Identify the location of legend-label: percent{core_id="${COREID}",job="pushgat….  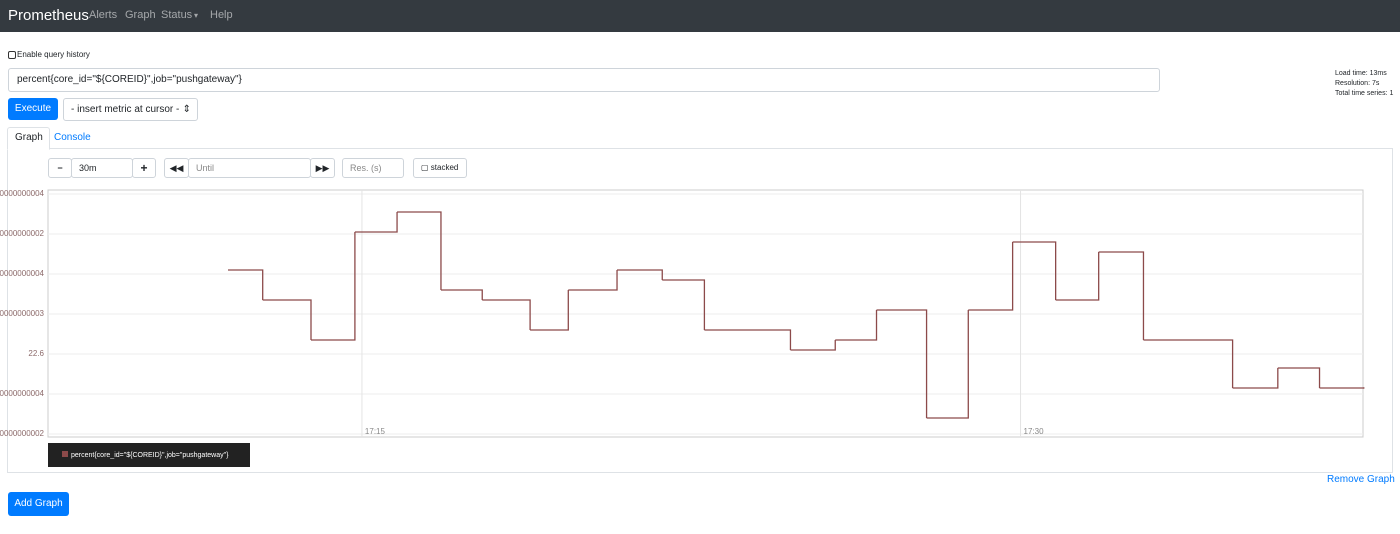
(150, 455).